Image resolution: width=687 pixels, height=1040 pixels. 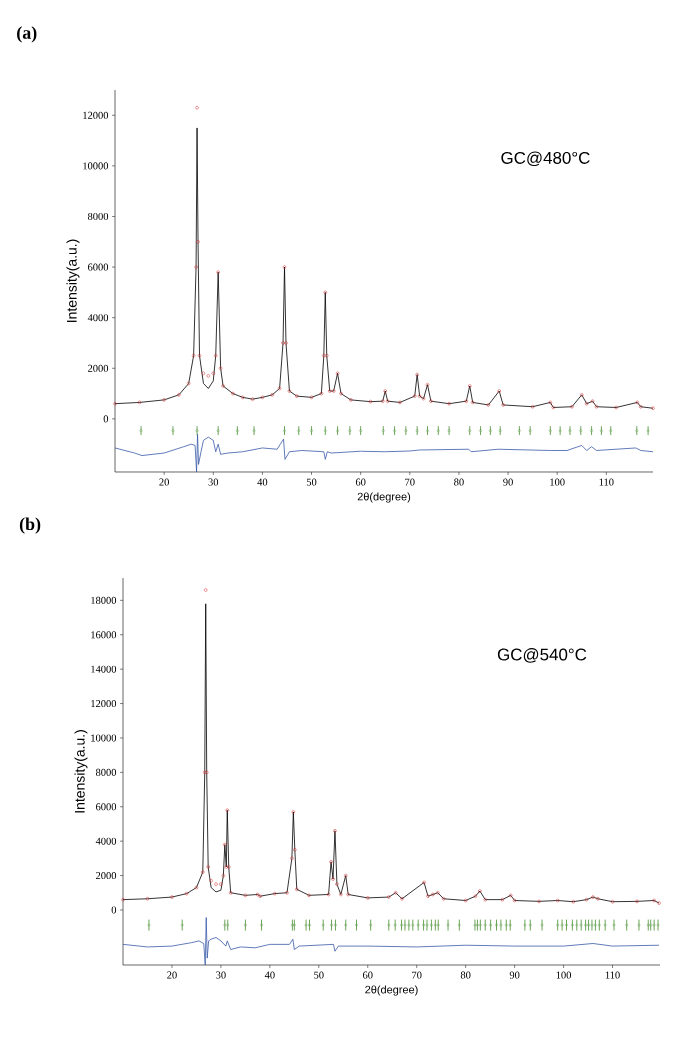 I want to click on chart-title: (b), so click(x=30, y=525).